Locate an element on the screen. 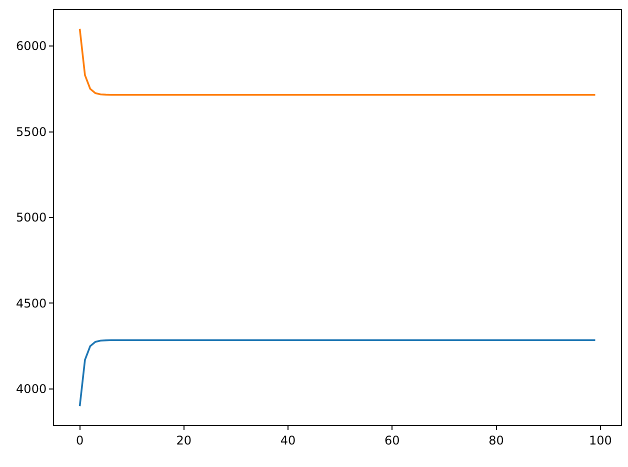 This screenshot has width=628, height=467. y-tick-label: 5000 is located at coordinates (31, 217).